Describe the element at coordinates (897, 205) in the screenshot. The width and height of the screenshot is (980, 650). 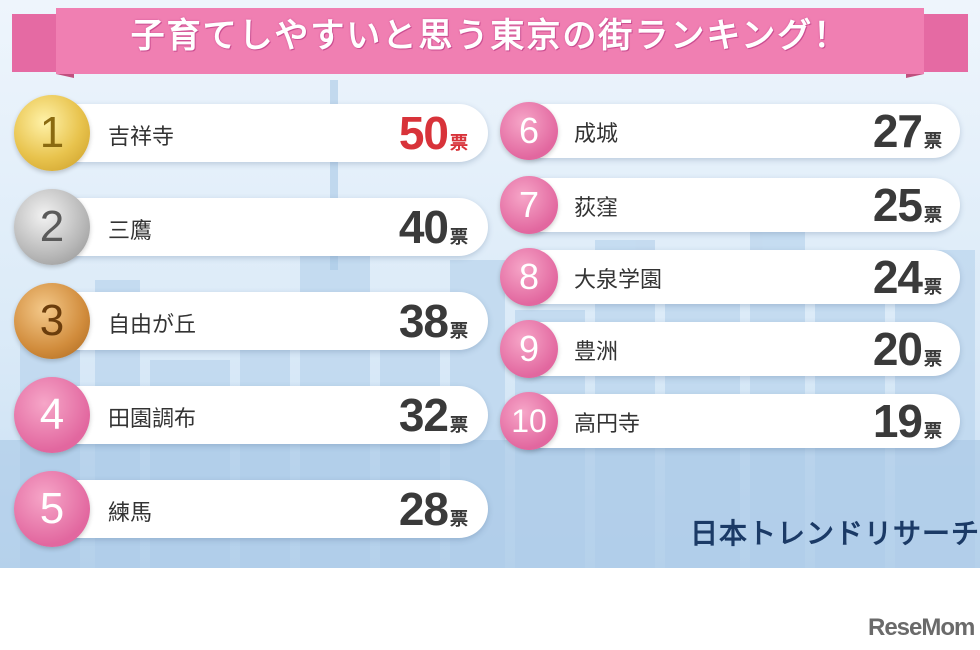
I see `vote-number: 25` at that location.